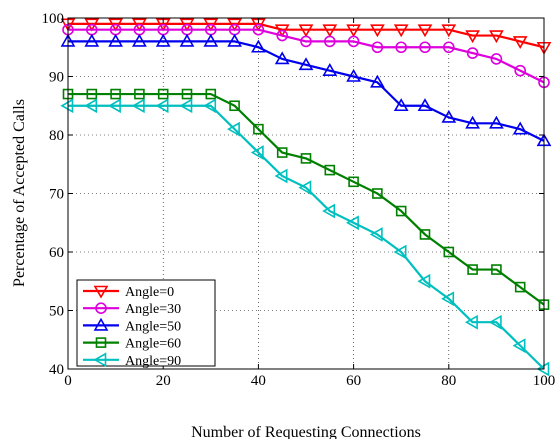 The height and width of the screenshot is (439, 556). What do you see at coordinates (56, 195) in the screenshot?
I see `y-tick-label: 70` at bounding box center [56, 195].